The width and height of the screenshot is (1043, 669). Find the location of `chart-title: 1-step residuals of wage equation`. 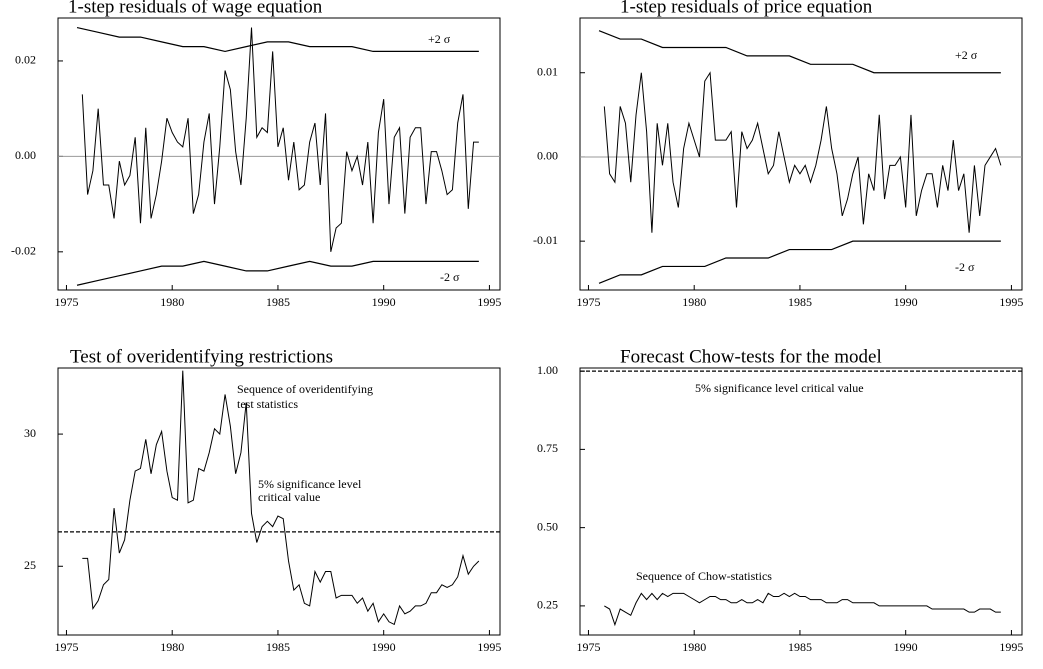

chart-title: 1-step residuals of wage equation is located at coordinates (195, 8).